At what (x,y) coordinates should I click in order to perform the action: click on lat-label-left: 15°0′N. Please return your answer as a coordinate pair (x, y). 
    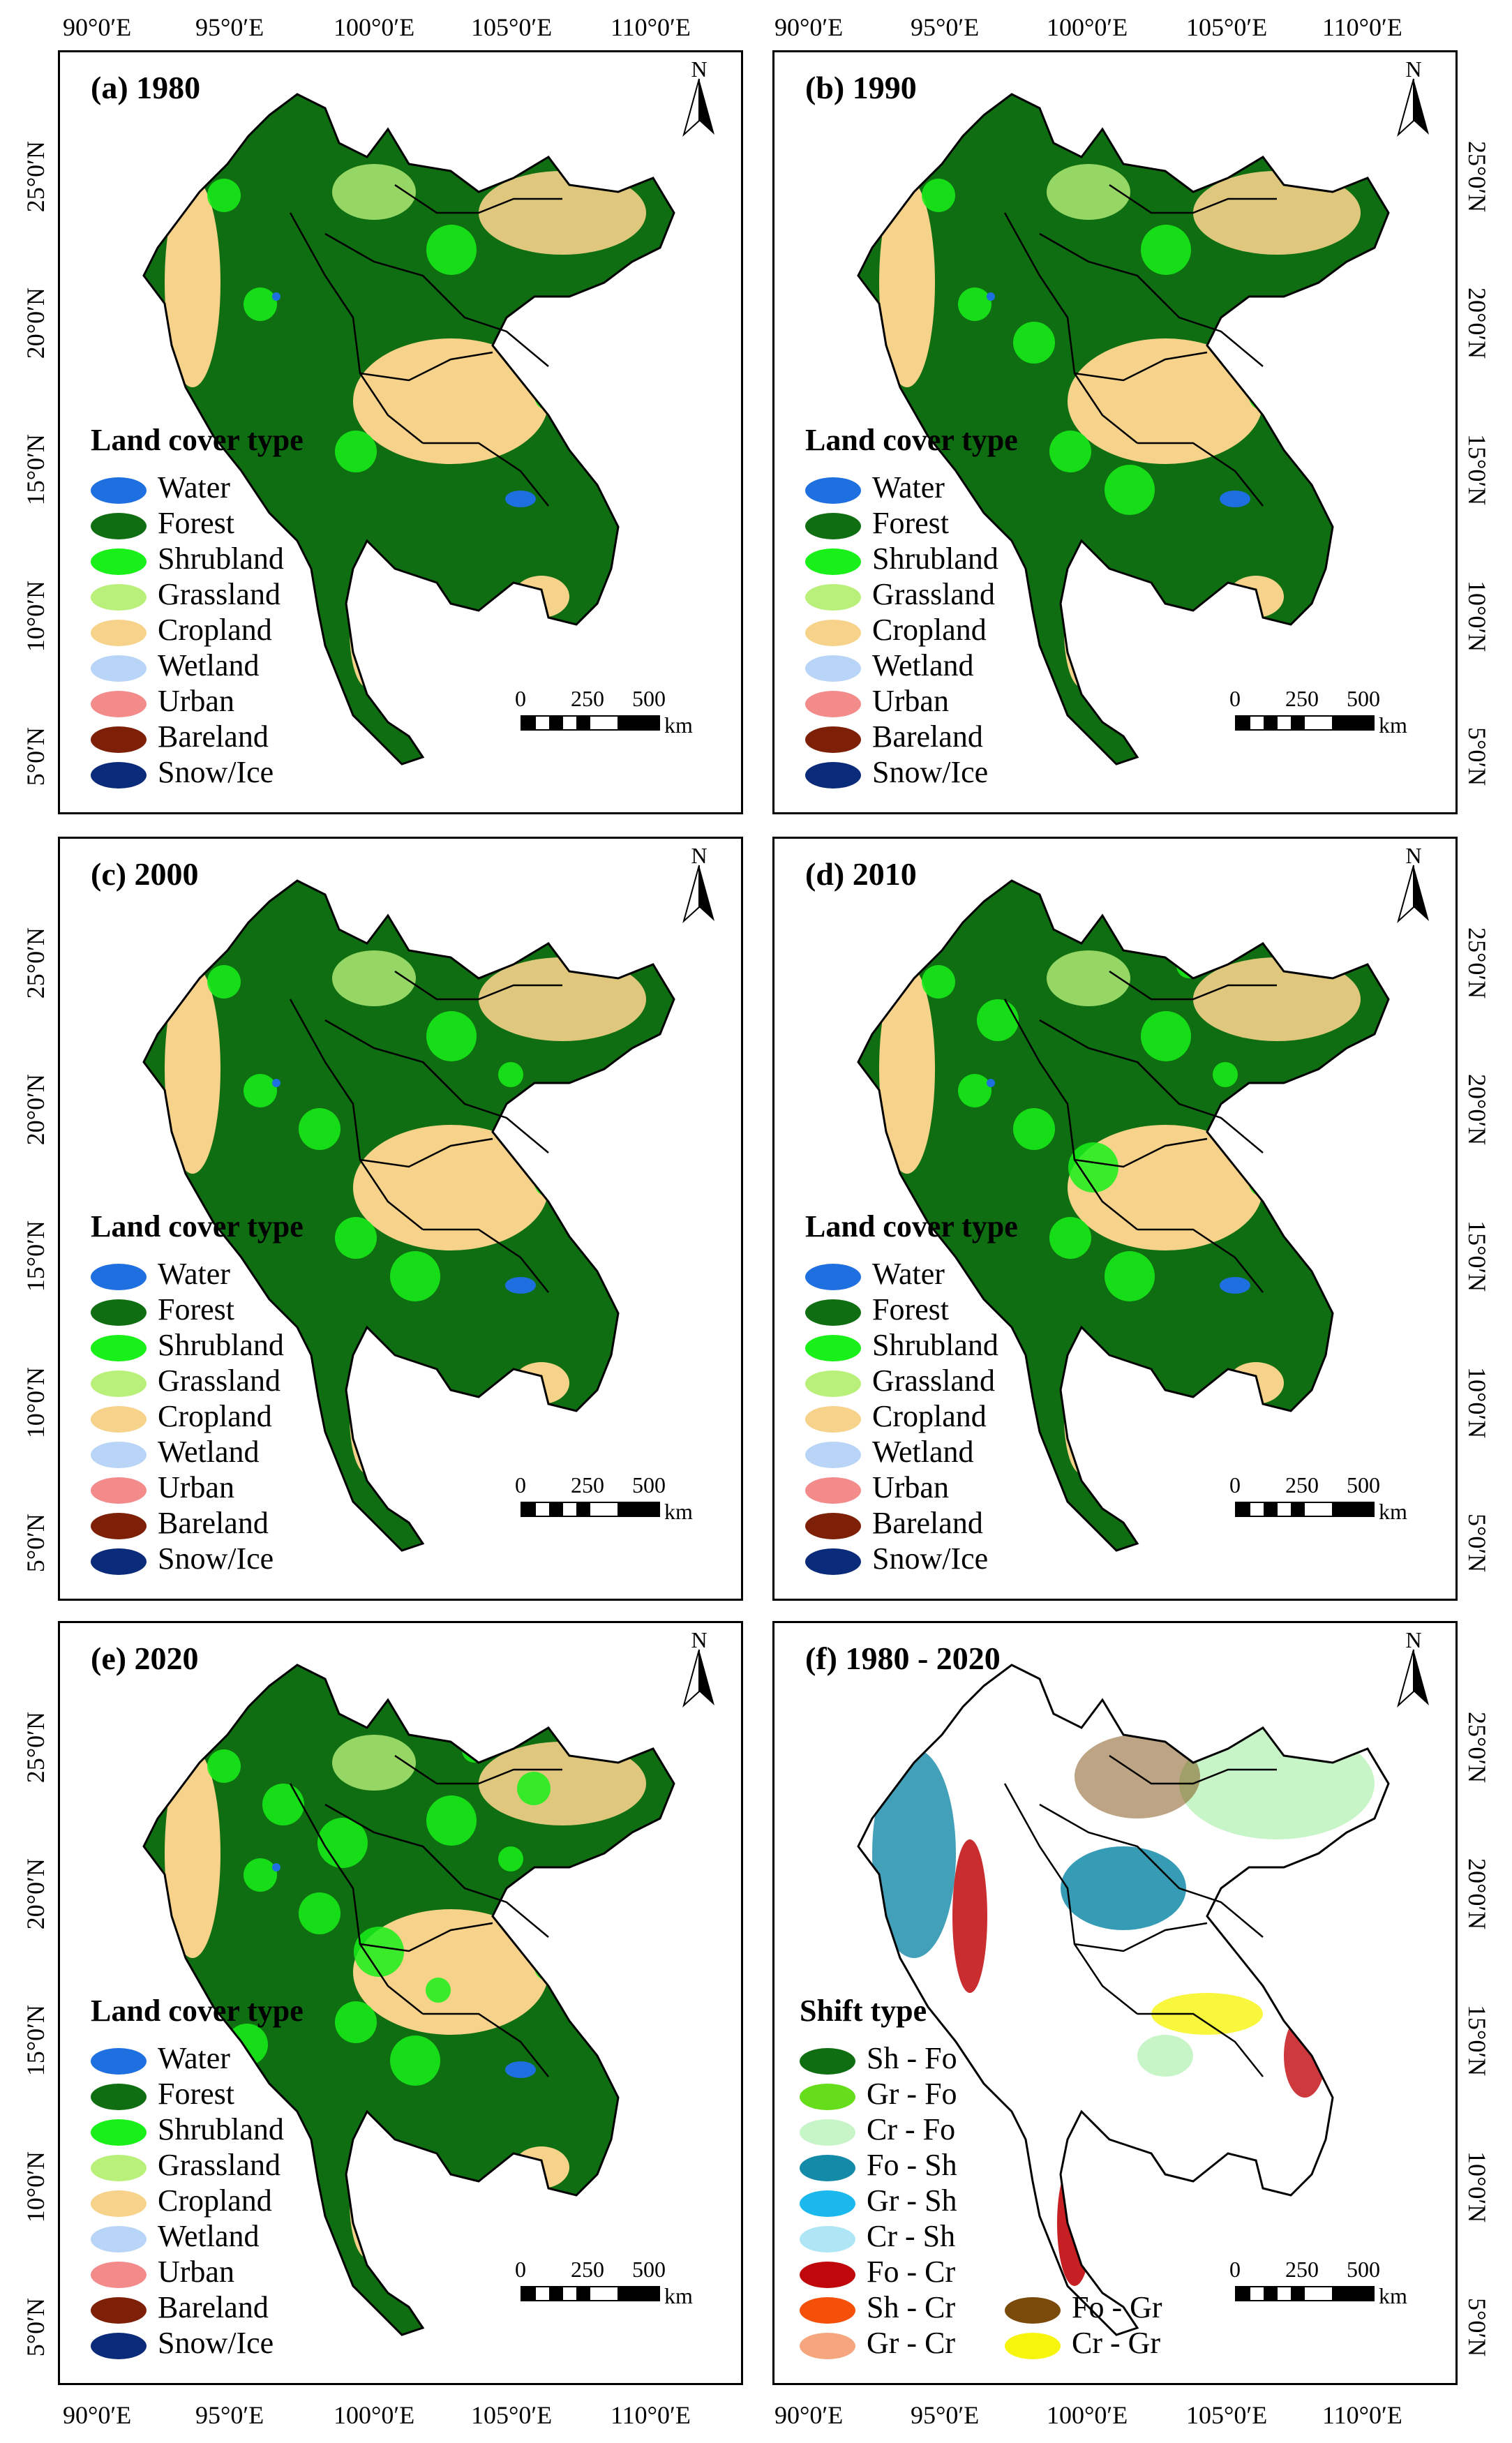
    Looking at the image, I should click on (36, 2041).